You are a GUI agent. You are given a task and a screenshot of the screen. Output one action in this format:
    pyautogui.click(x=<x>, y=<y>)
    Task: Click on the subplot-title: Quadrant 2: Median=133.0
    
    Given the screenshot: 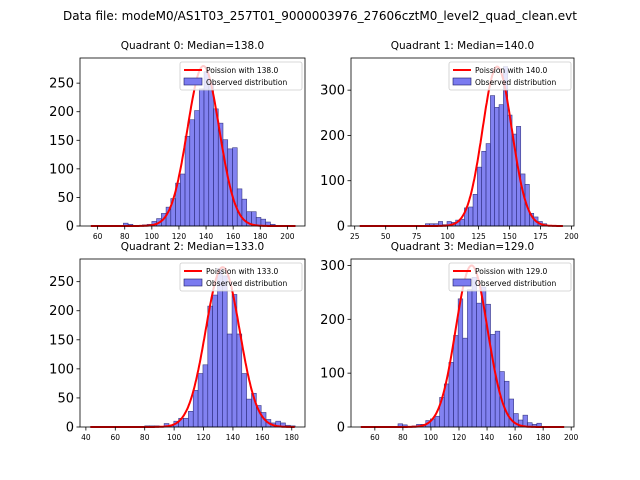 What is the action you would take?
    pyautogui.click(x=192, y=247)
    